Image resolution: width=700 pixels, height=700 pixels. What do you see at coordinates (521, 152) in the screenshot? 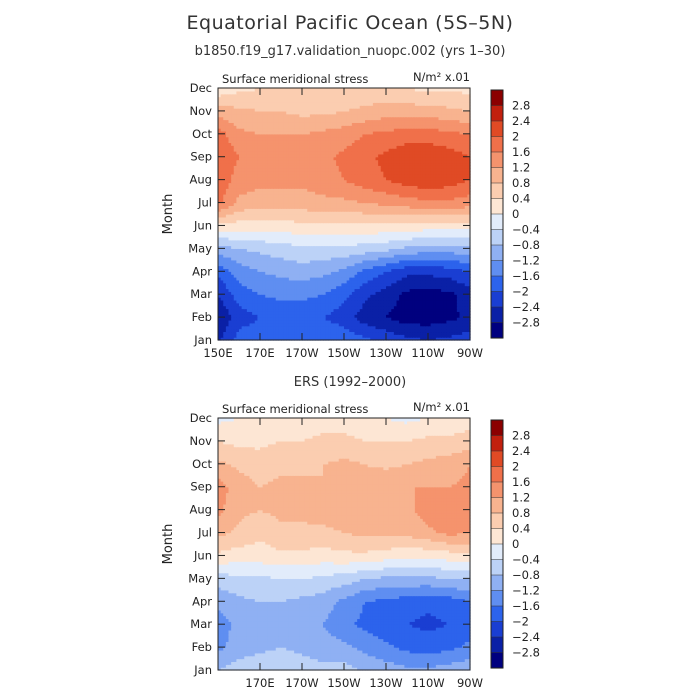
I see `colorbar-label: 1.6` at bounding box center [521, 152].